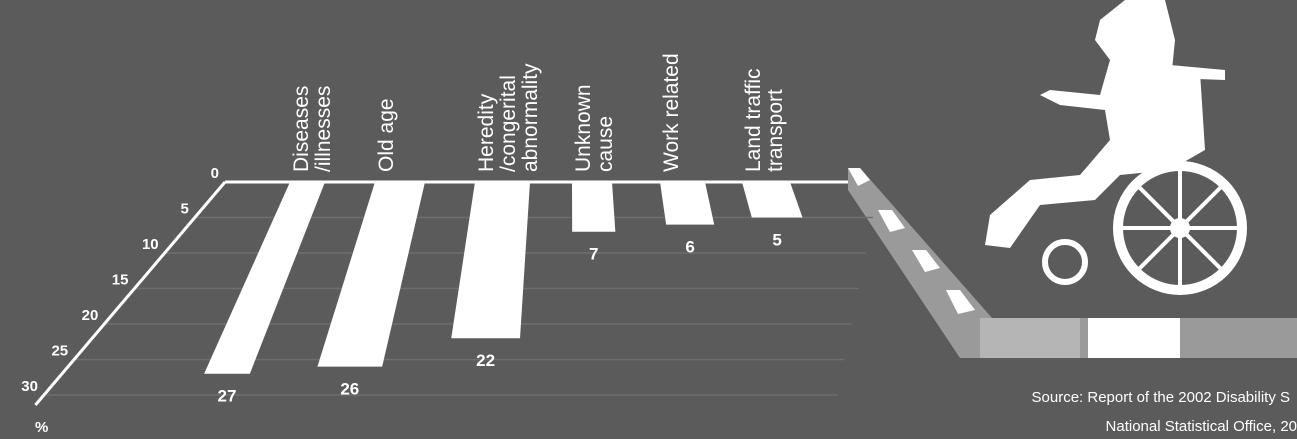 This screenshot has height=439, width=1297. Describe the element at coordinates (120, 280) in the screenshot. I see `y-tick-label: 15` at that location.